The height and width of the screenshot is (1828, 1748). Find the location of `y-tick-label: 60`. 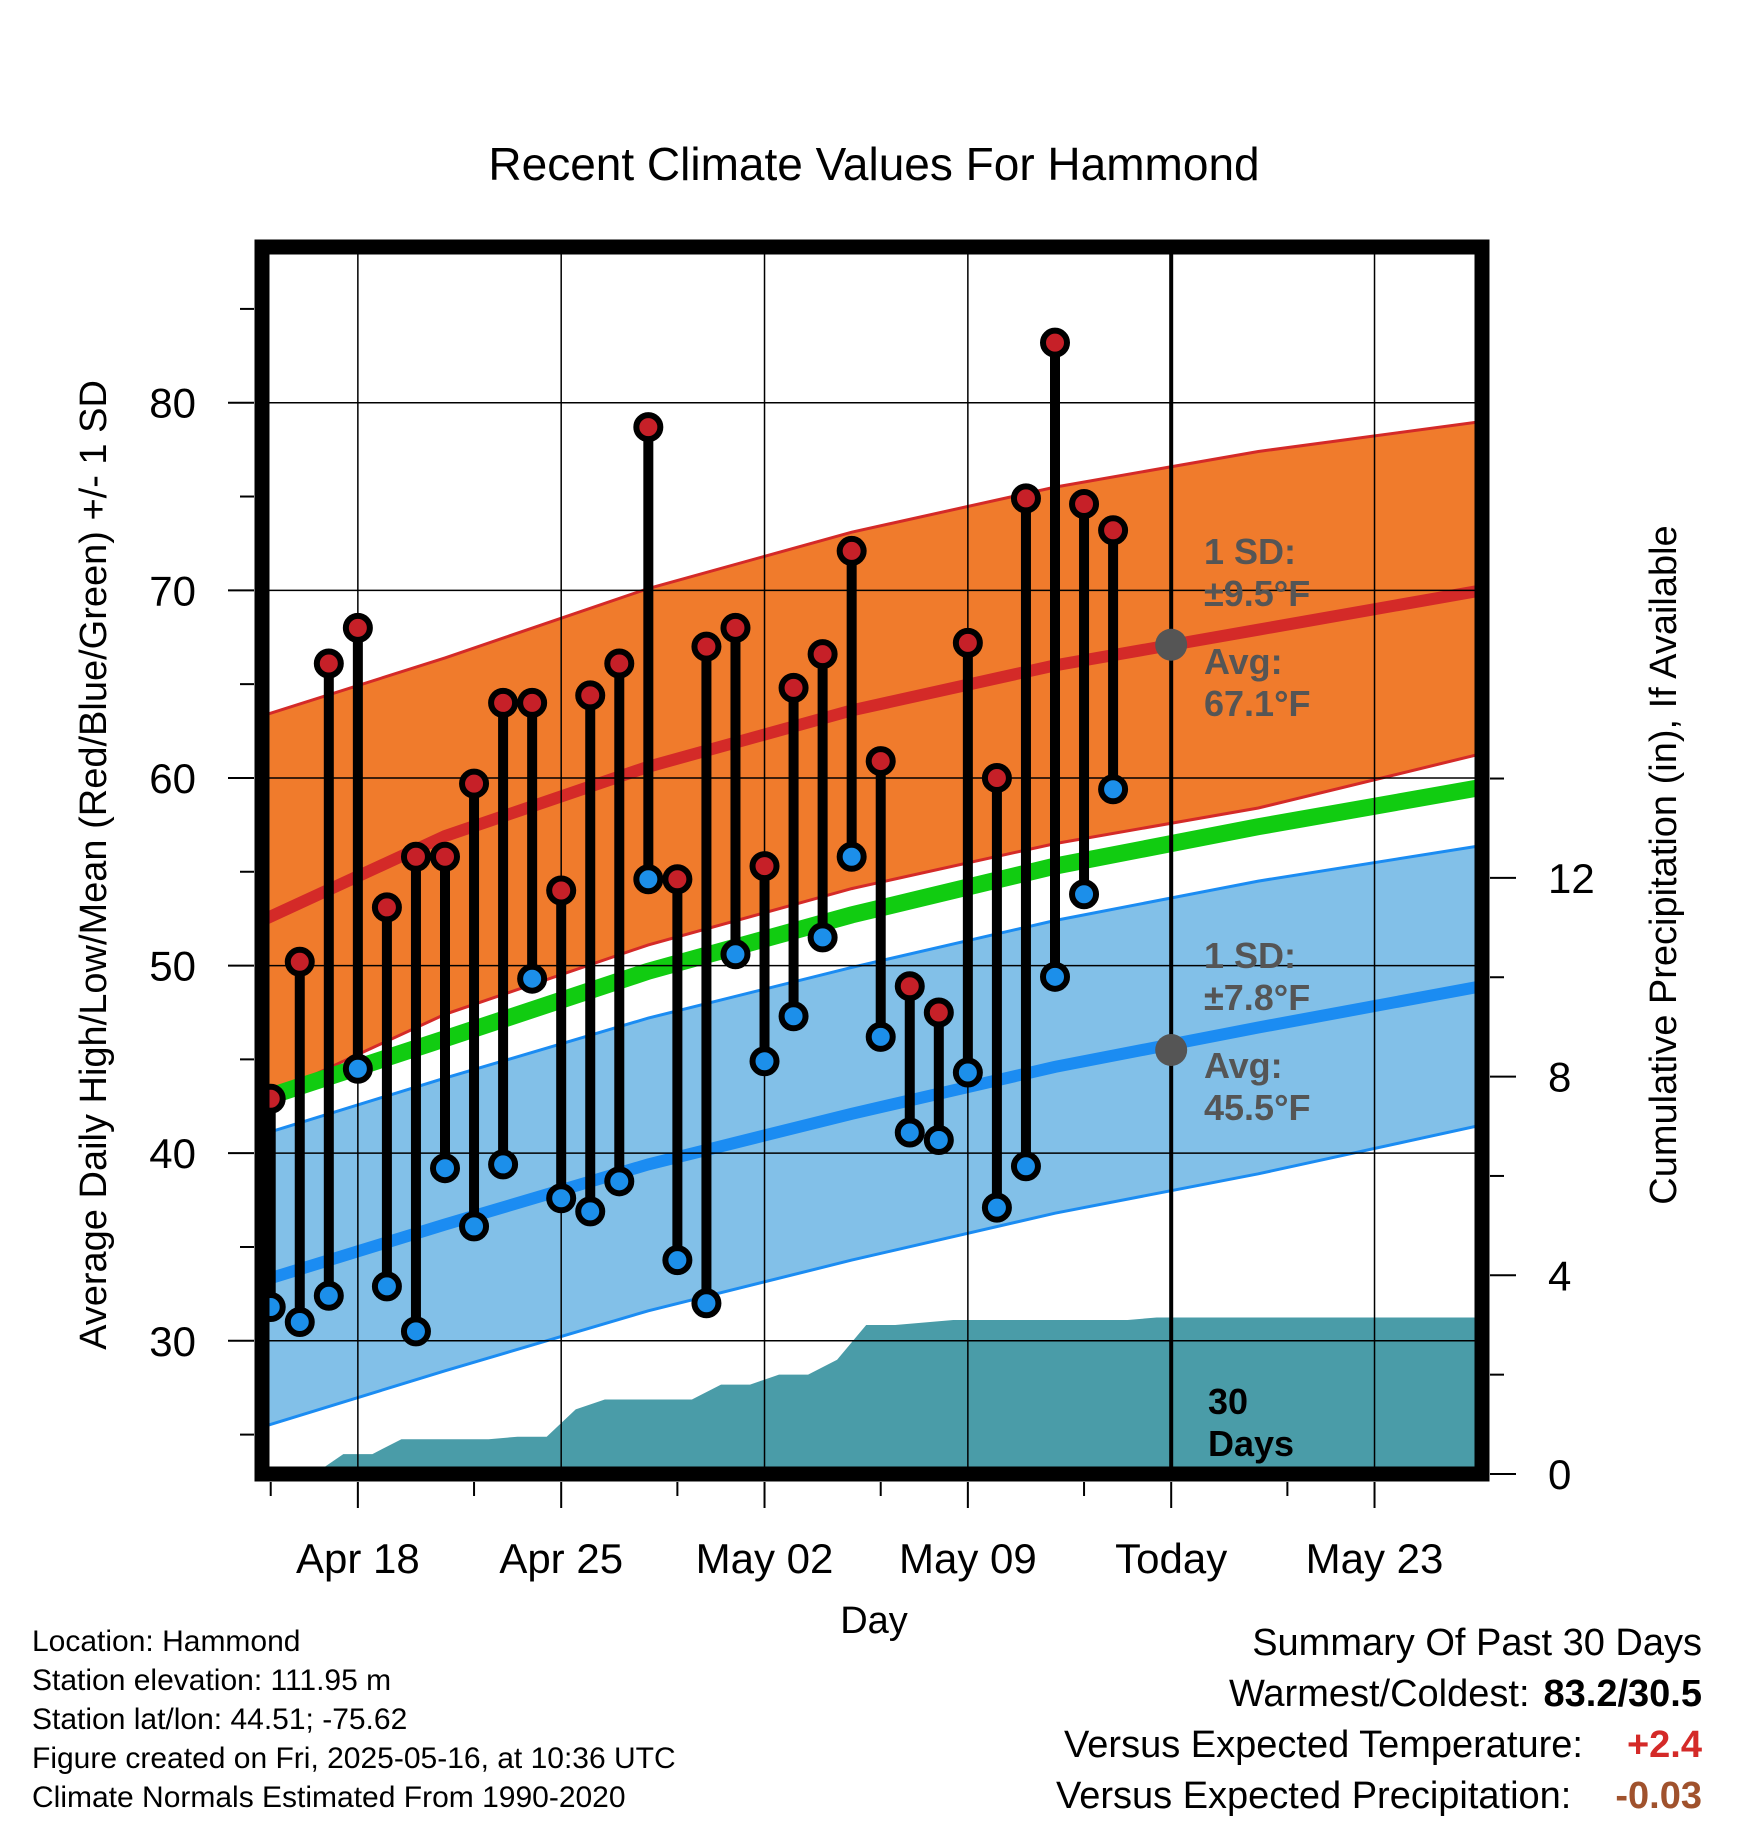

y-tick-label: 60 is located at coordinates (172, 778).